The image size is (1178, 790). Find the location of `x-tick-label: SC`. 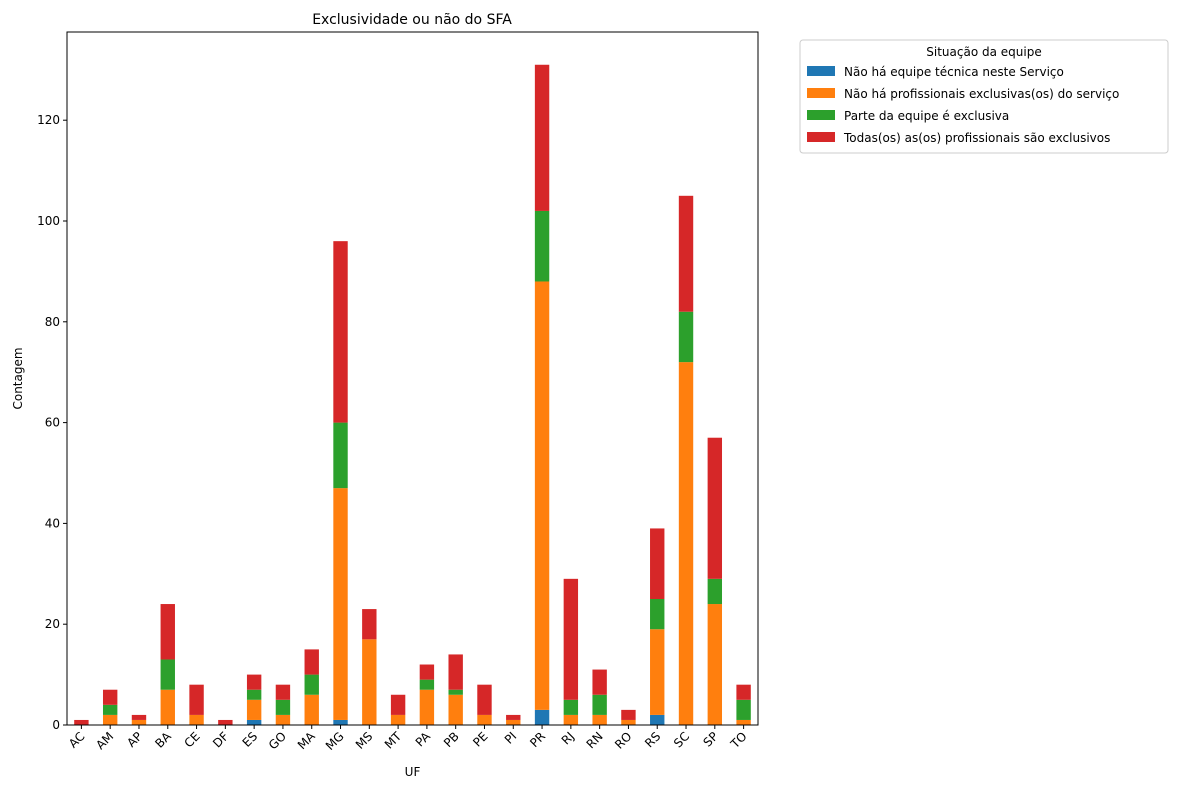

x-tick-label: SC is located at coordinates (681, 739).